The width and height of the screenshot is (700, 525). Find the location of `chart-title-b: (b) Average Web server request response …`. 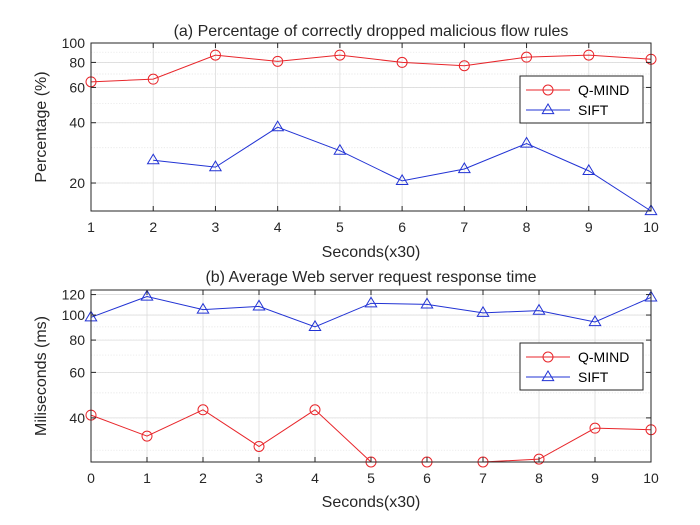

chart-title-b: (b) Average Web server request response … is located at coordinates (370, 277).